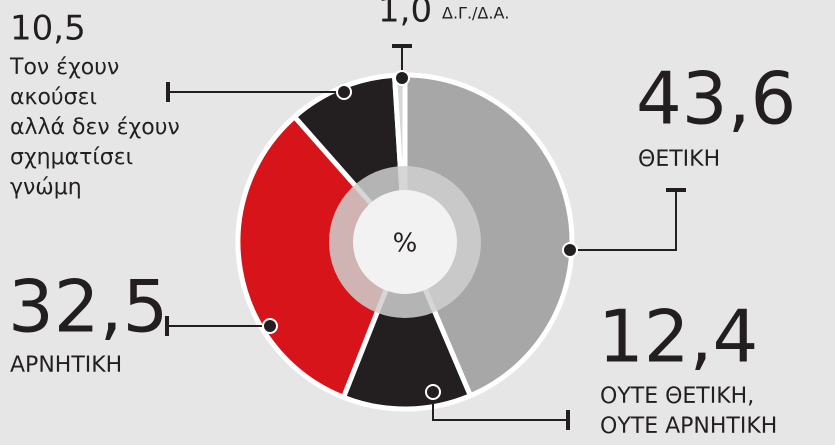  I want to click on value-label: 43,6, so click(716, 99).